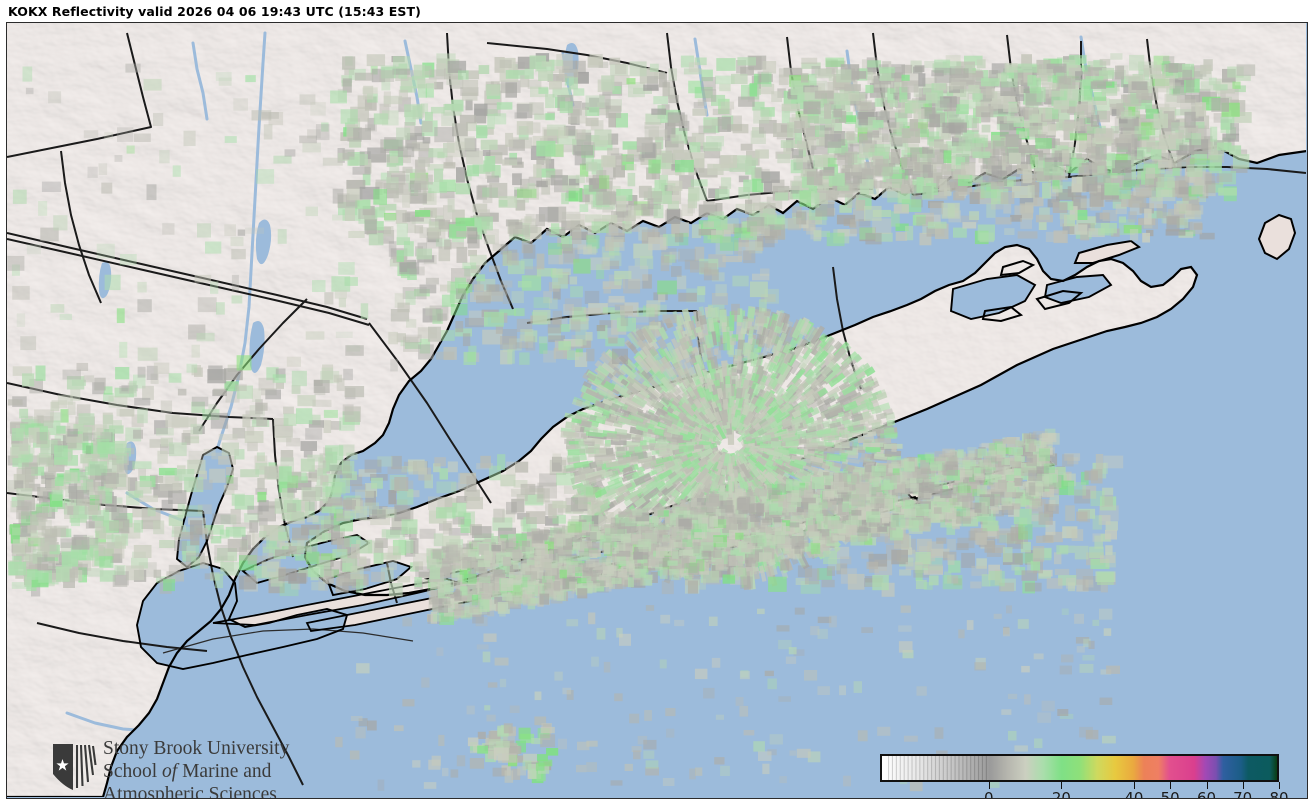  Describe the element at coordinates (187, 276) in the screenshot. I see `political-boundary` at that location.